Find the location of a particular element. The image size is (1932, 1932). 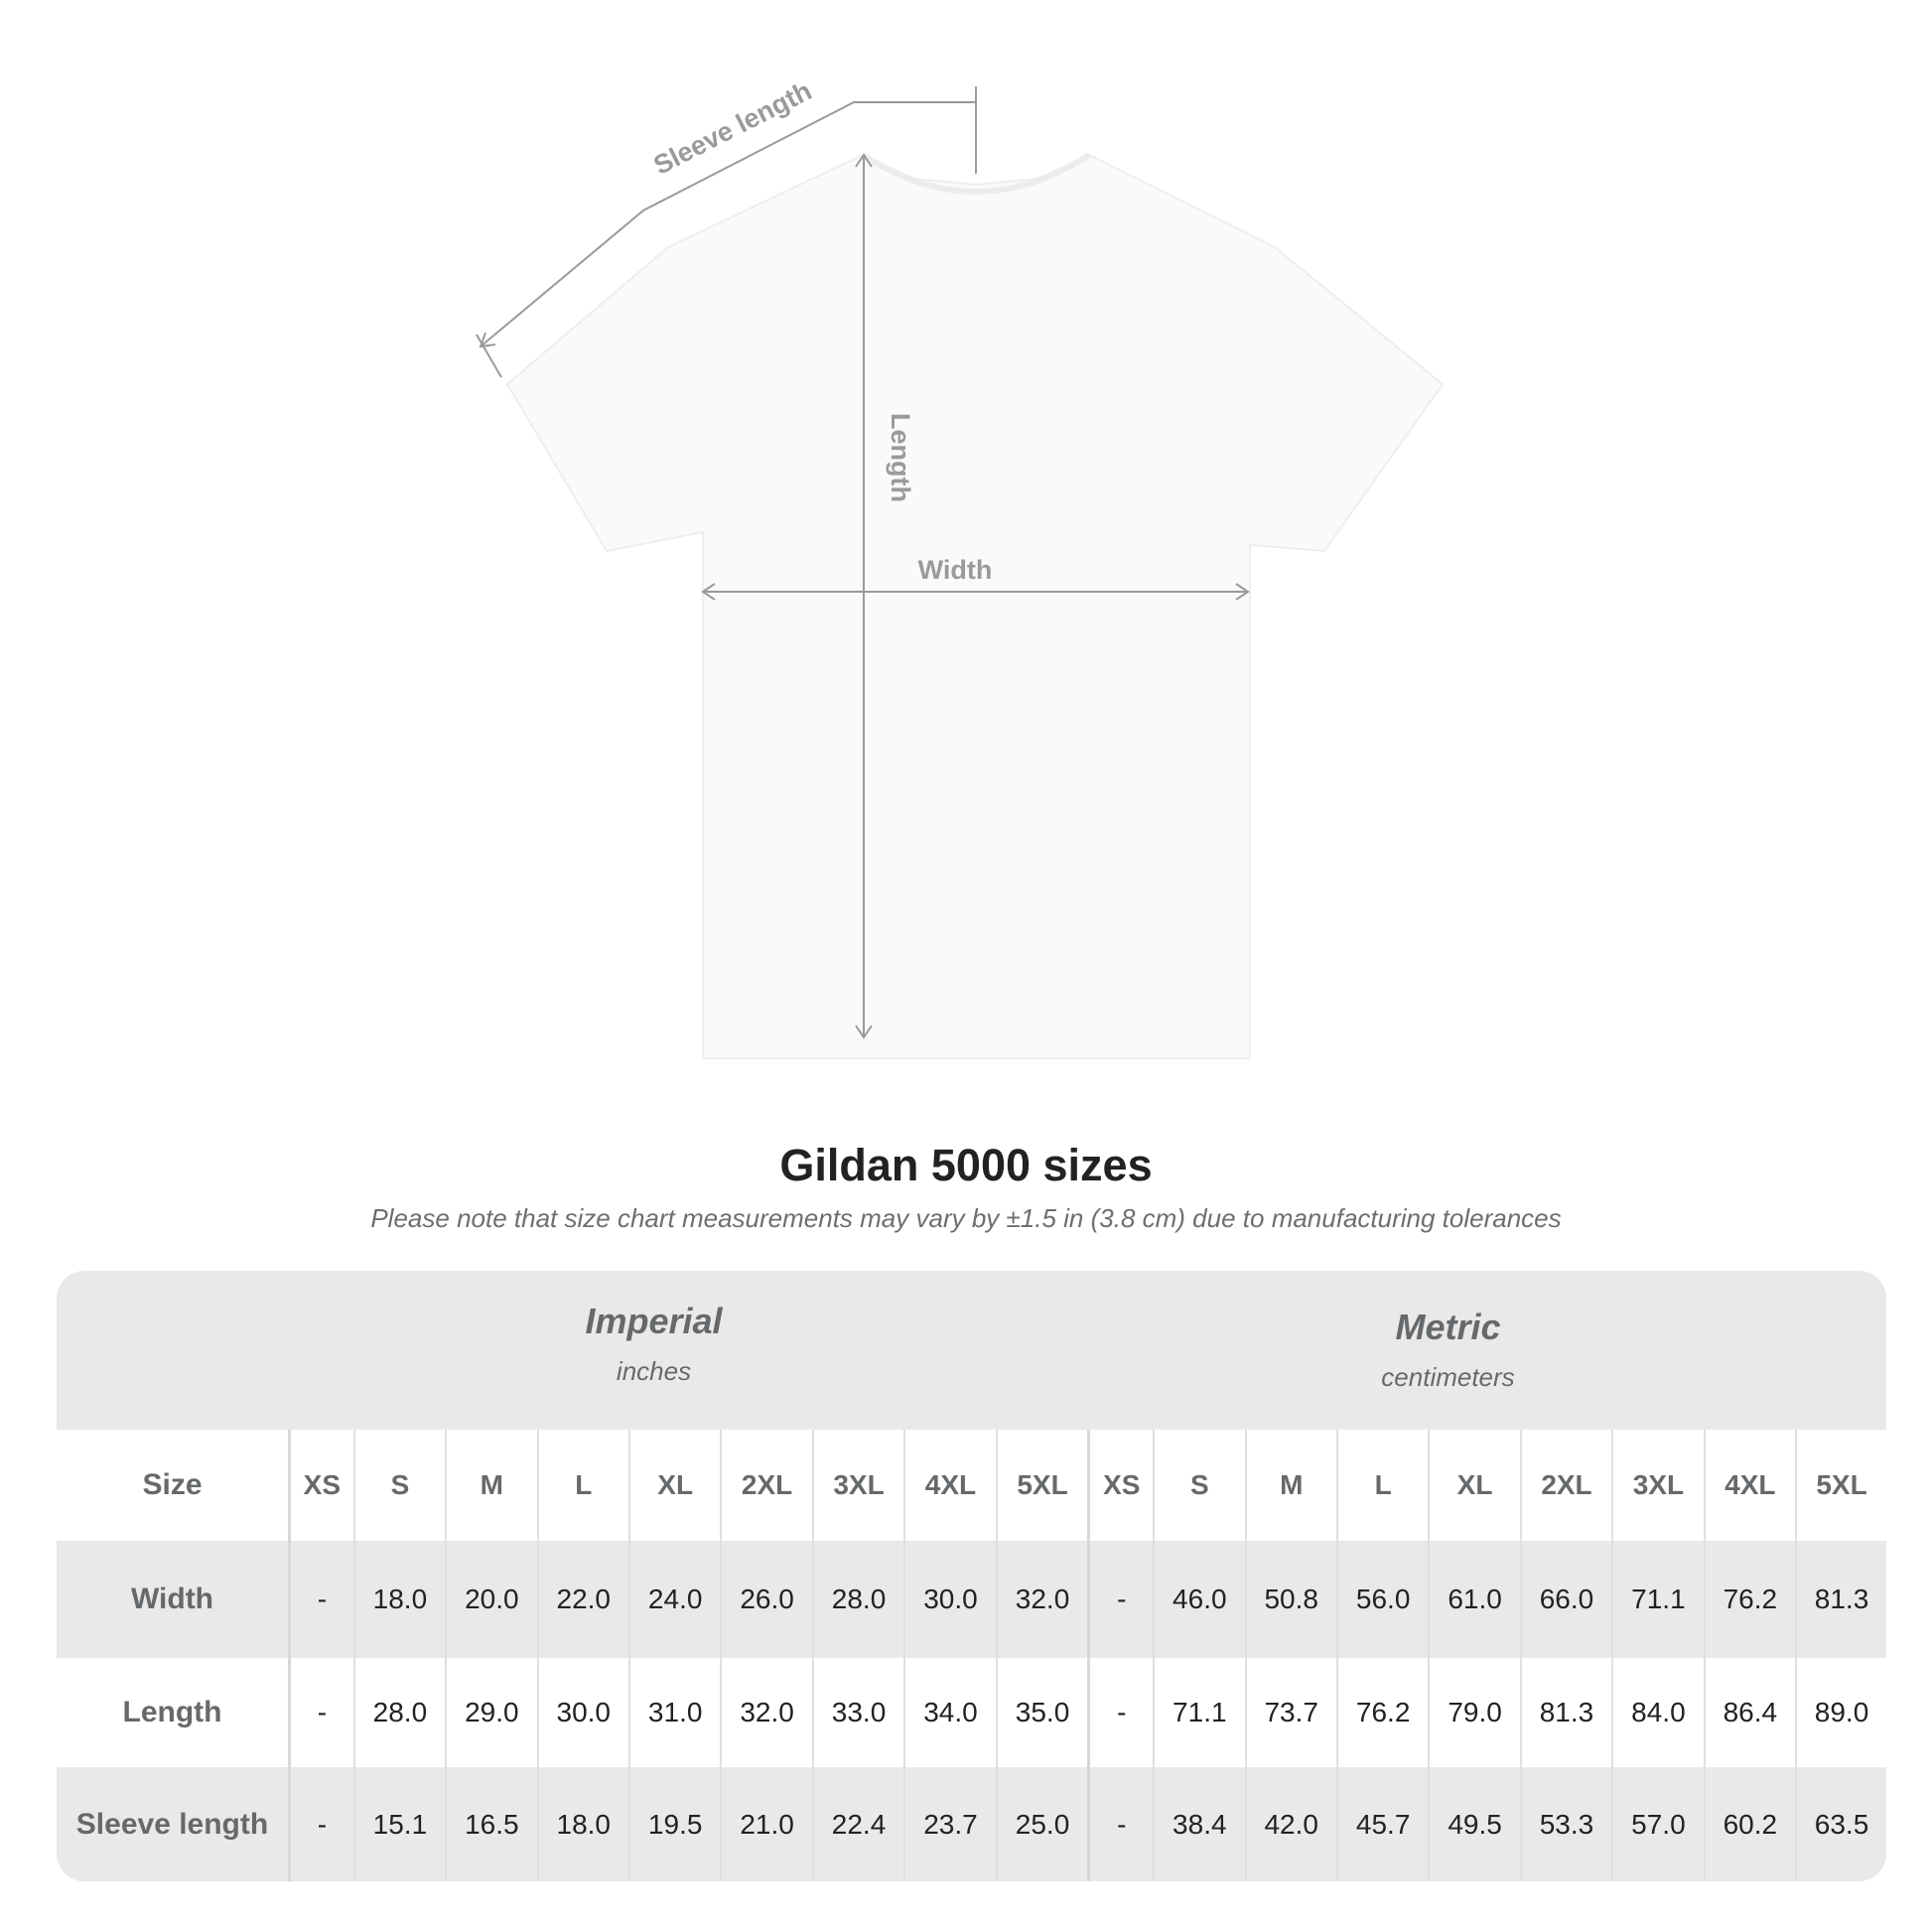

imperial-cell: 22.4 is located at coordinates (858, 1824).